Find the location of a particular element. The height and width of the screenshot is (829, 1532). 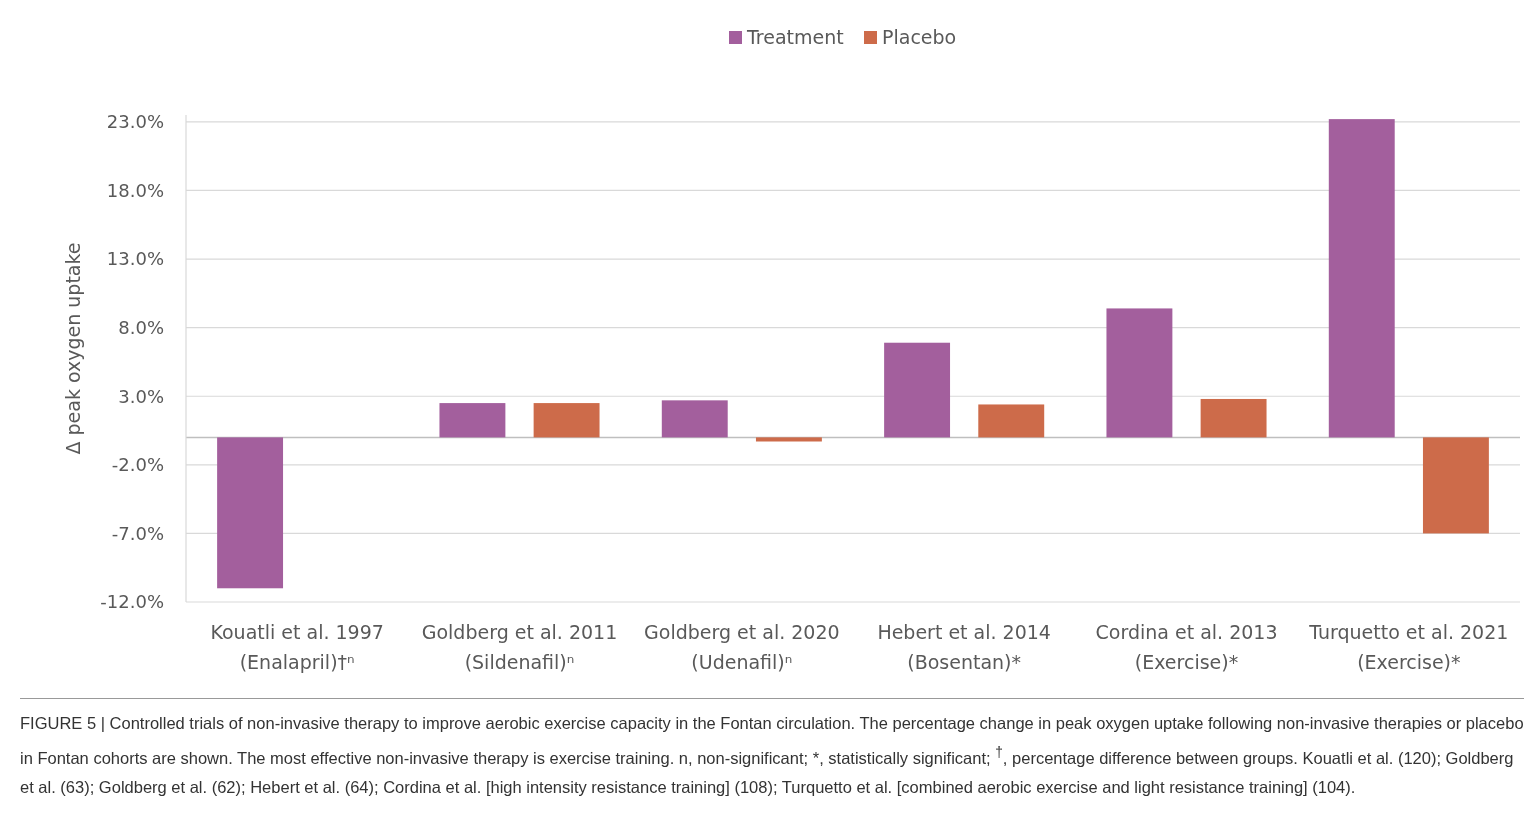

y-tick-label: 13.0% is located at coordinates (135, 259).